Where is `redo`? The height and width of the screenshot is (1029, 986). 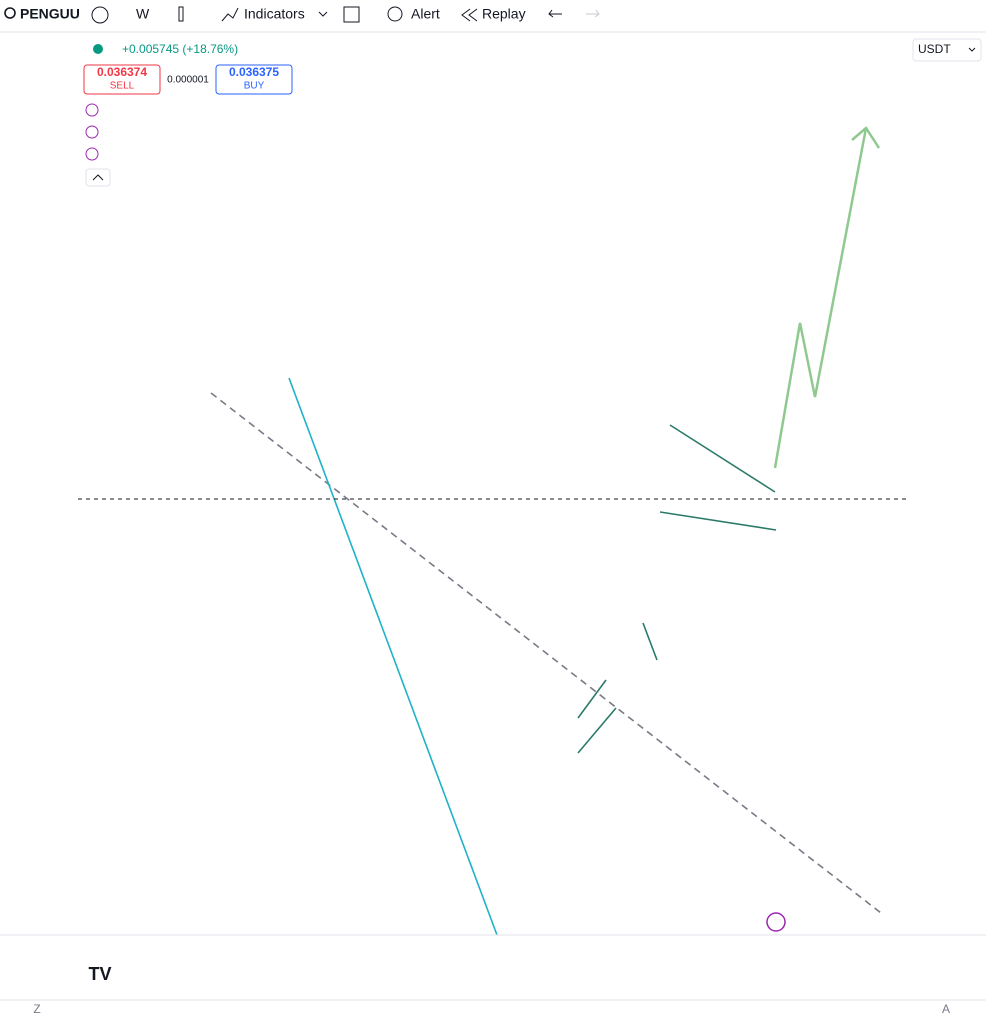 redo is located at coordinates (593, 13).